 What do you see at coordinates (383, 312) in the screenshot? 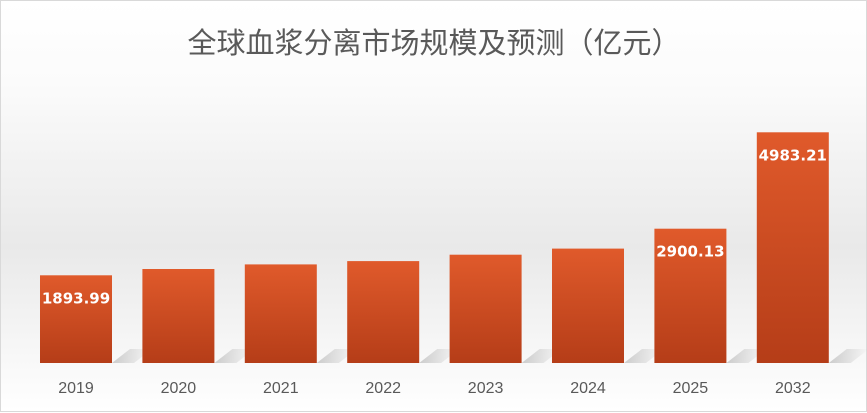
I see `bar-2022` at bounding box center [383, 312].